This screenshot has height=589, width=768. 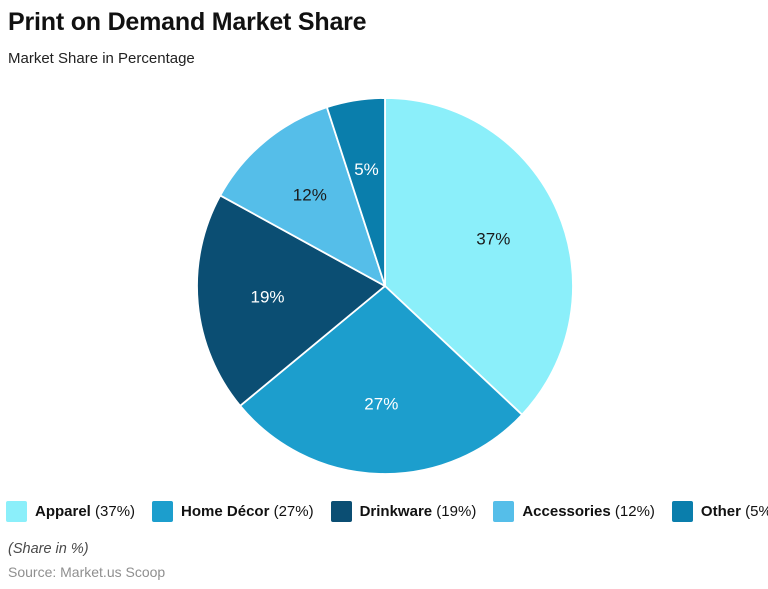 I want to click on legend-label-home-decor: Home Décor (27%), so click(x=247, y=511).